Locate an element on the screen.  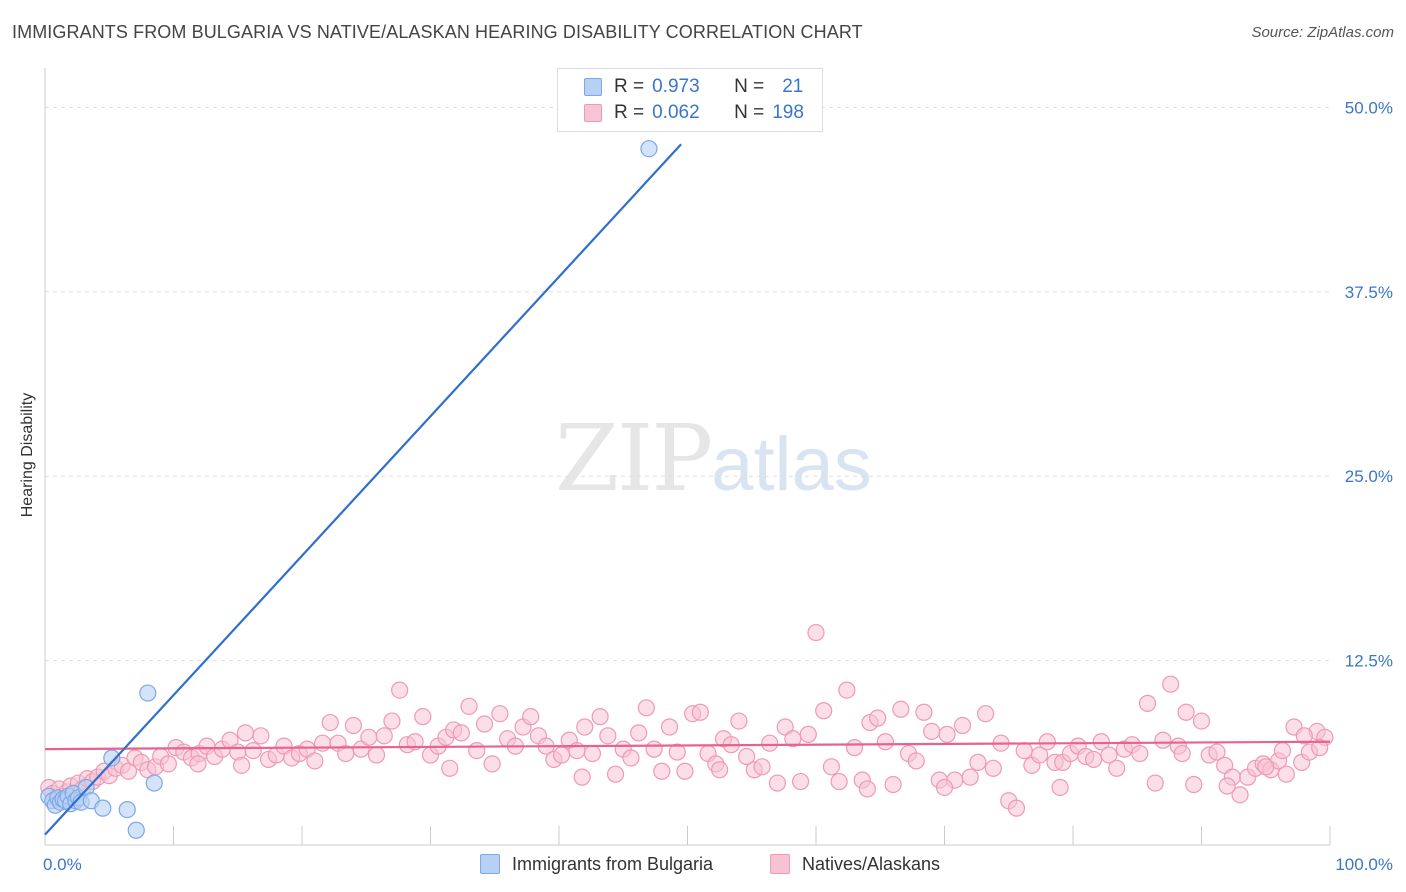
bulgaria-legend-swatch is located at coordinates (490, 864).